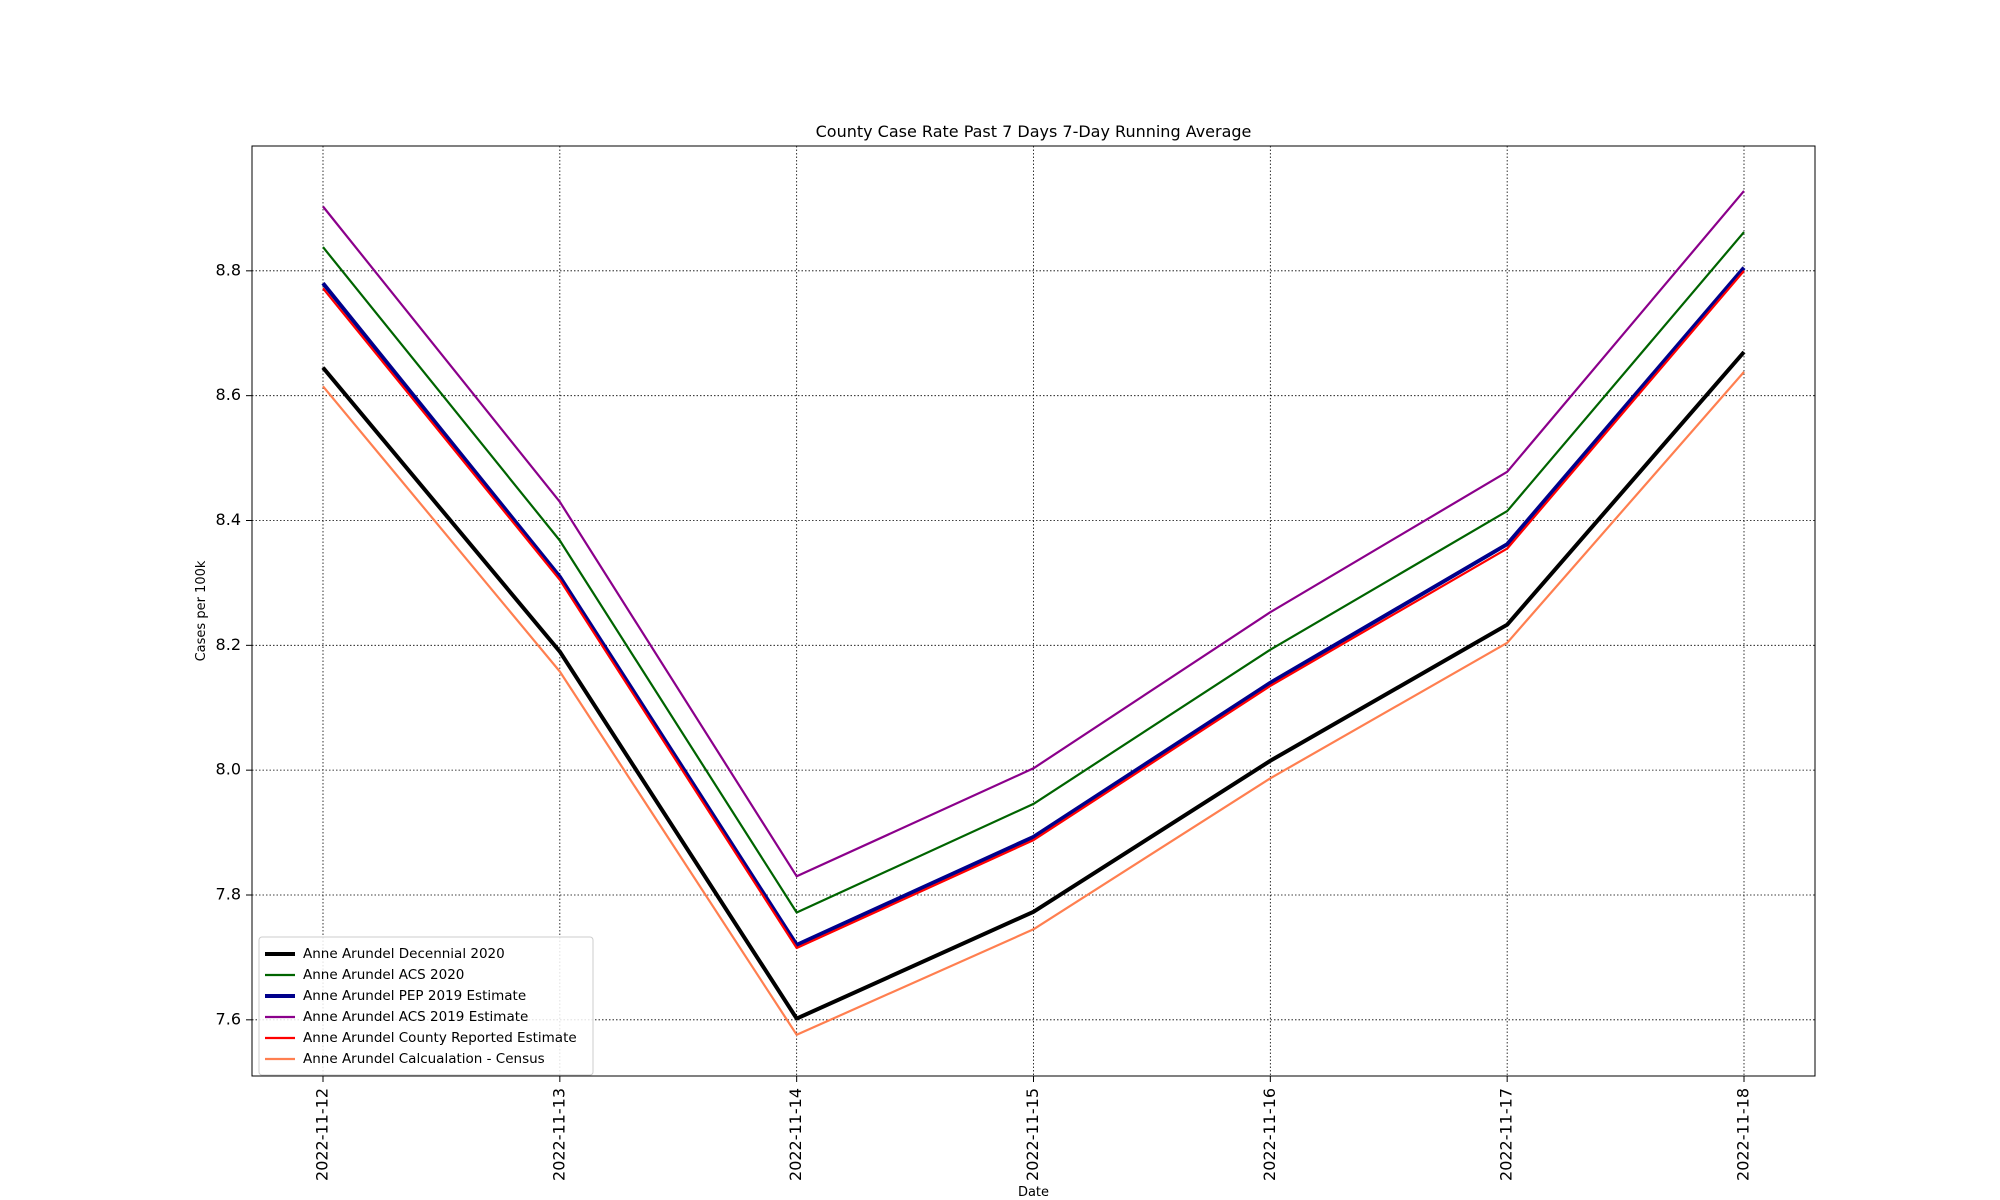  Describe the element at coordinates (201, 610) in the screenshot. I see `y-axis-label: Cases per 100k` at that location.